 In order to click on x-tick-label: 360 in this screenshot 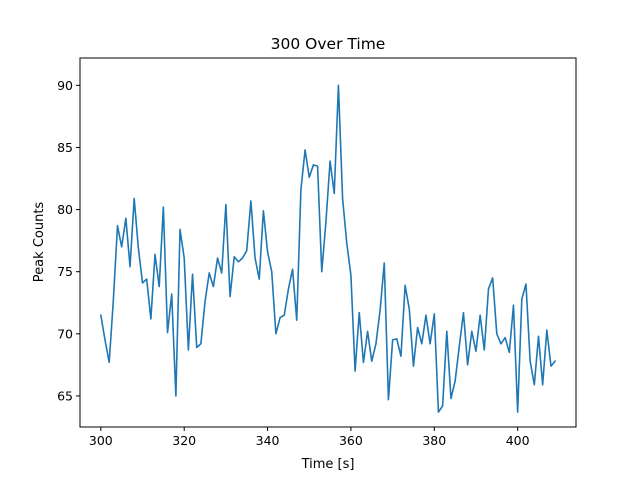, I will do `click(351, 440)`.